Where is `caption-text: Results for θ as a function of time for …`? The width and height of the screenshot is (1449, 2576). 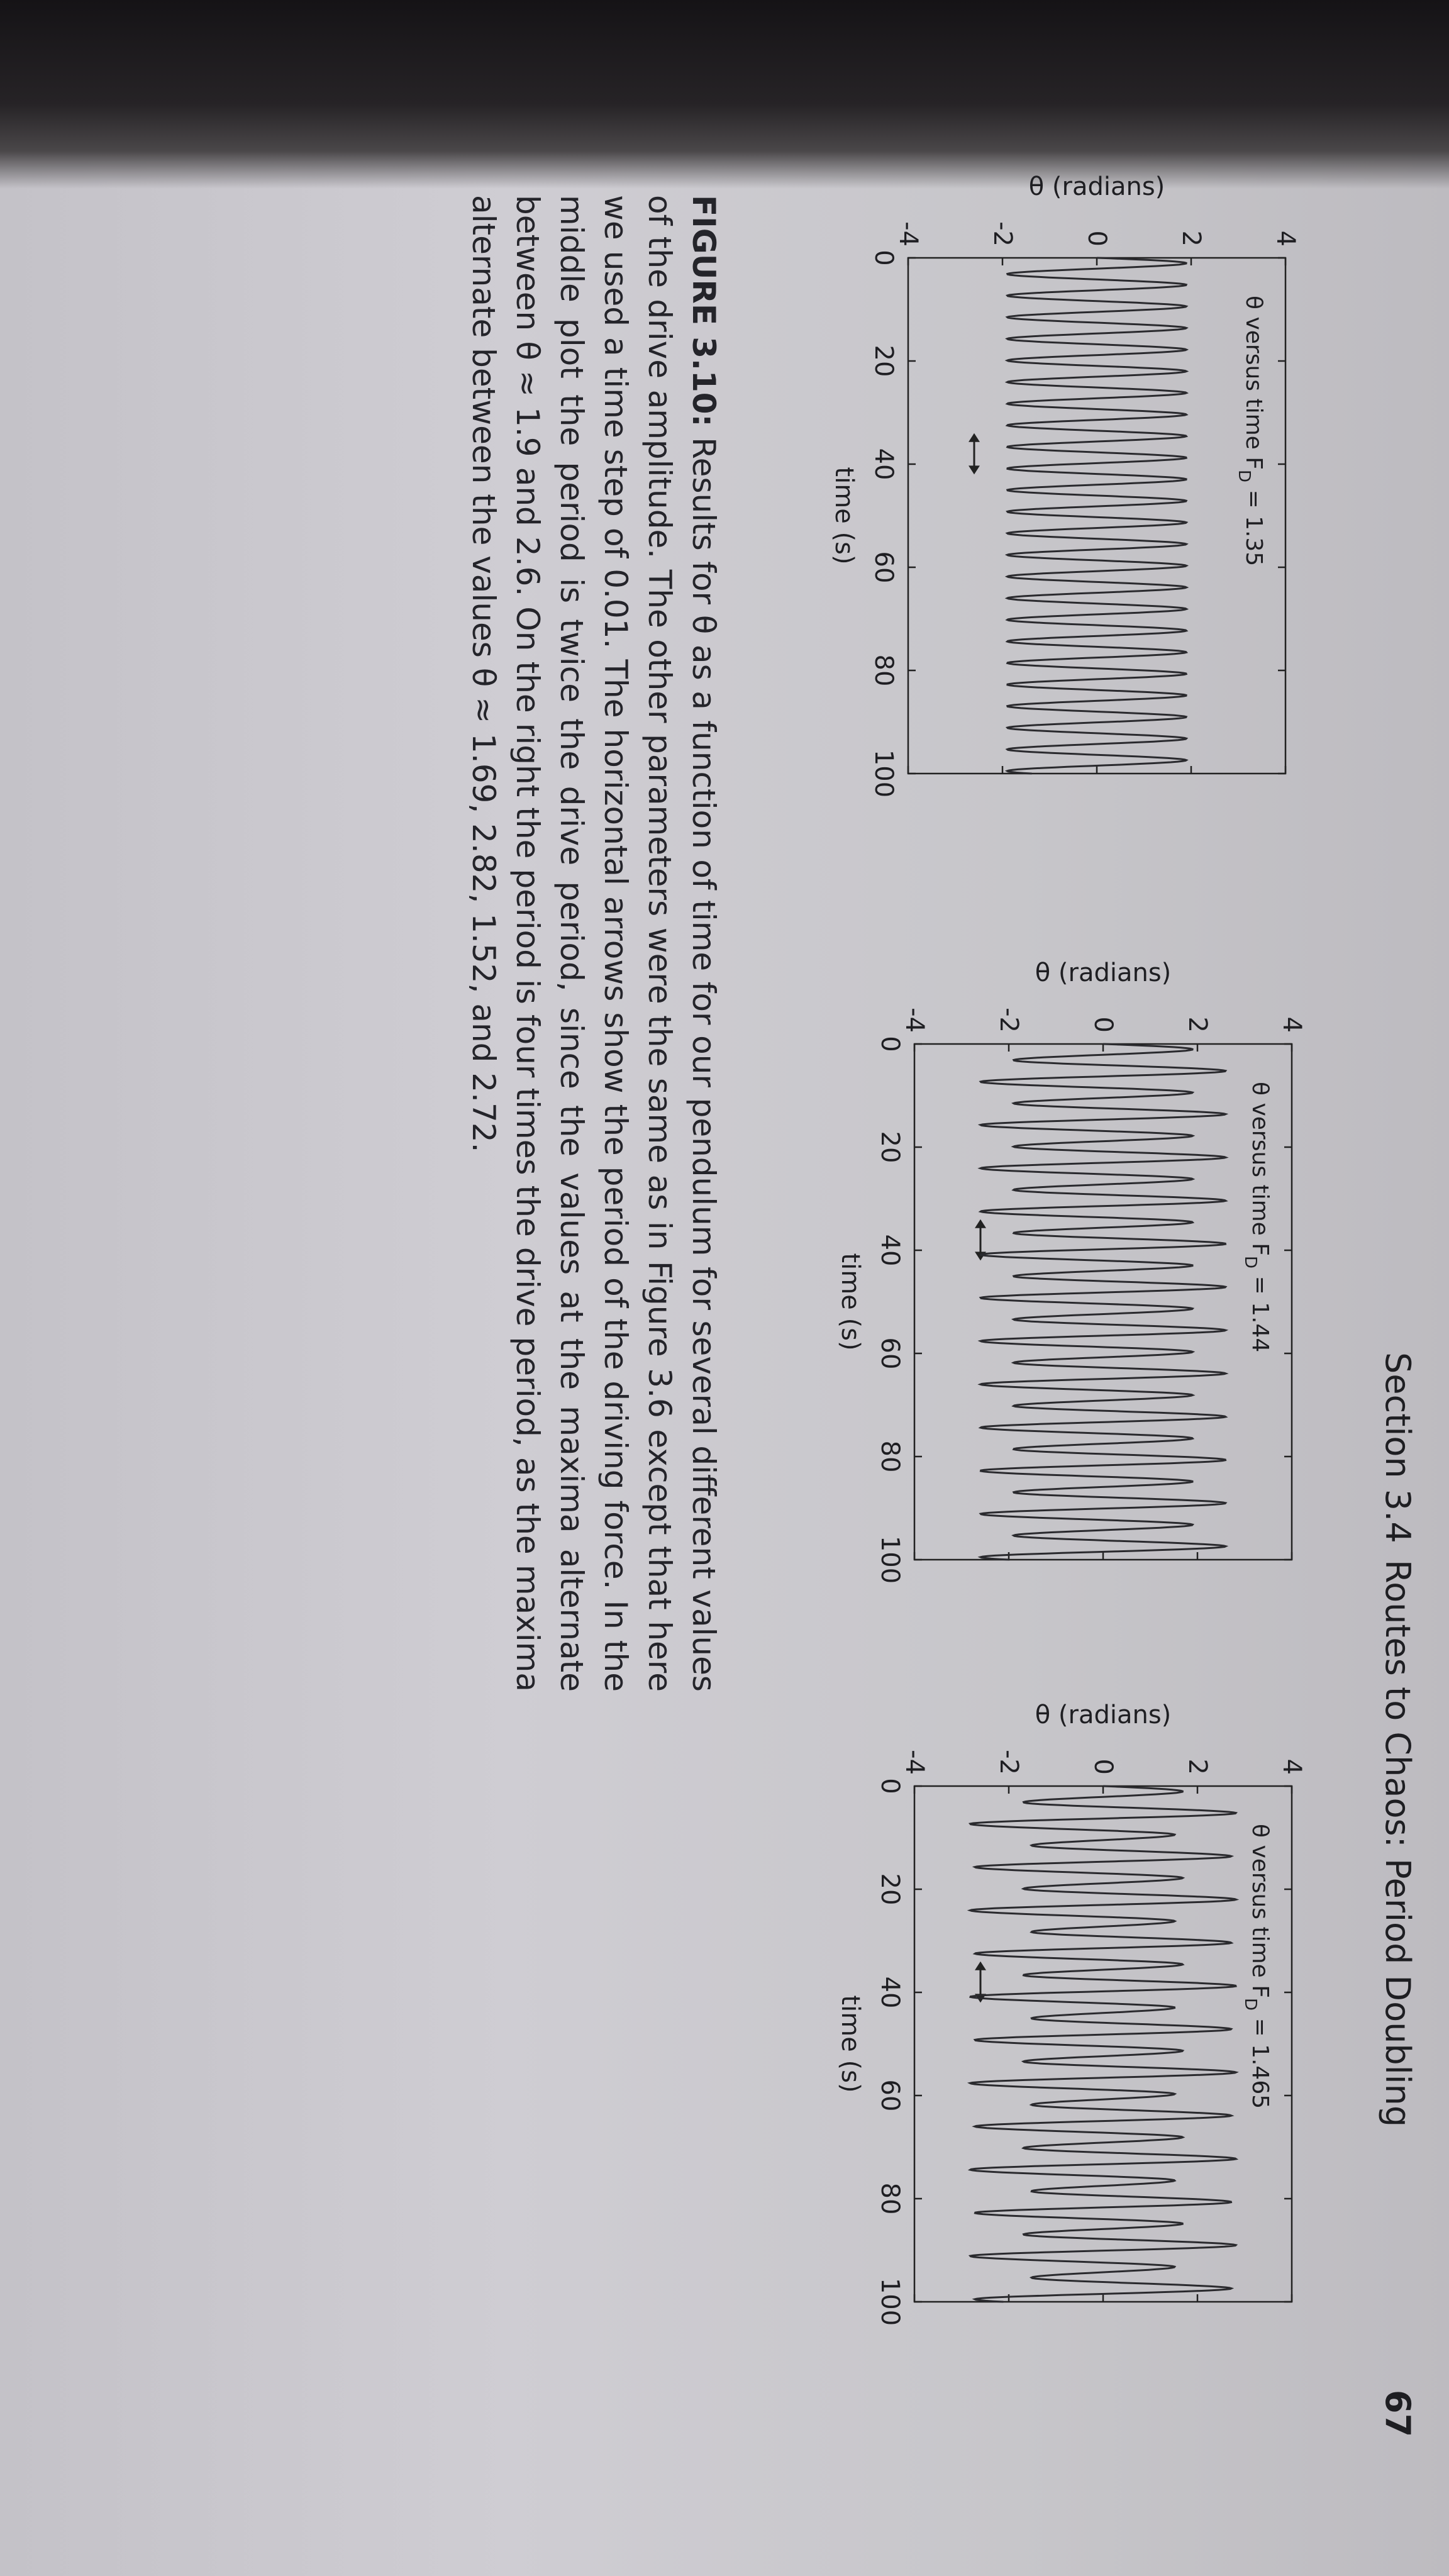 caption-text: Results for θ as a function of time for … is located at coordinates (593, 943).